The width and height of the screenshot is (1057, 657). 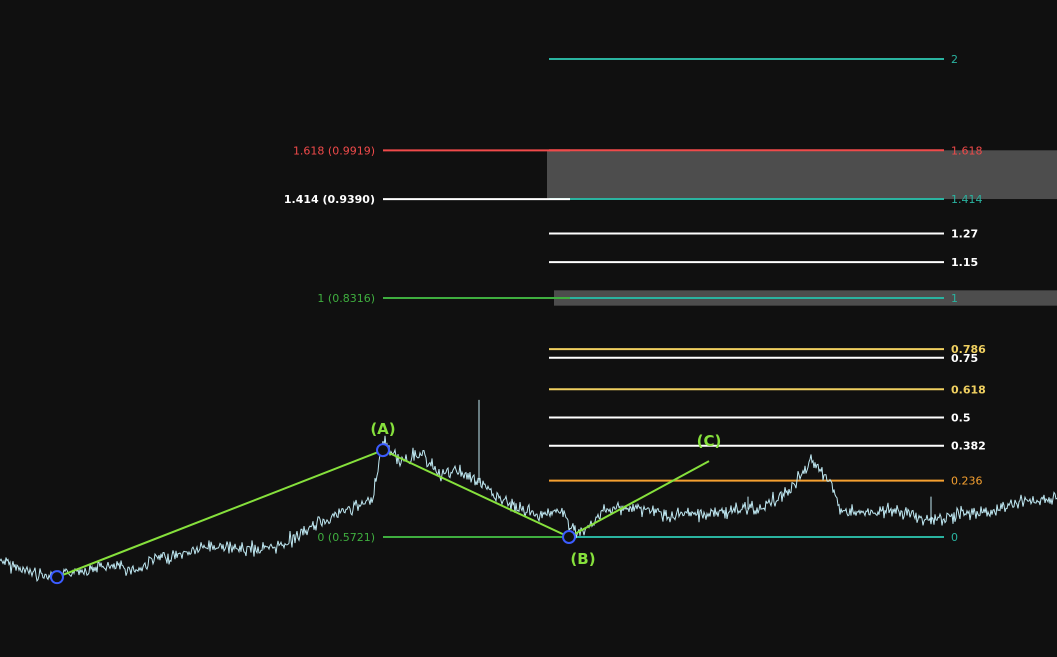 What do you see at coordinates (961, 418) in the screenshot?
I see `fib-level-label: 0.5` at bounding box center [961, 418].